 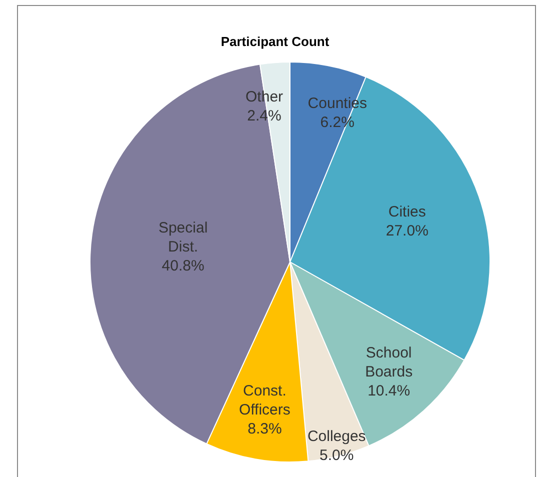 I want to click on chart-title: Participant Count, so click(x=275, y=41).